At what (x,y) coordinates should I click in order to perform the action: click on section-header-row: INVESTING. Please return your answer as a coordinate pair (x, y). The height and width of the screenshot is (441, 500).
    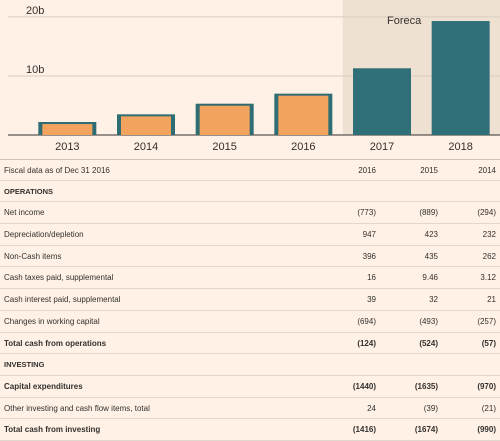
    Looking at the image, I should click on (250, 365).